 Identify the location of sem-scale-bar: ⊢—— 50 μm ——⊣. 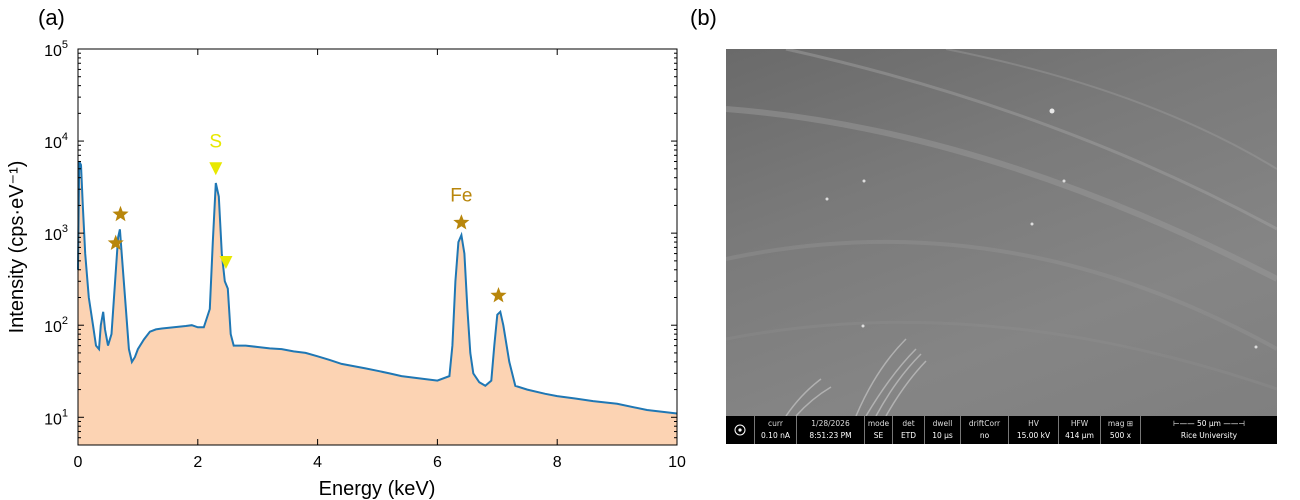
(1209, 423).